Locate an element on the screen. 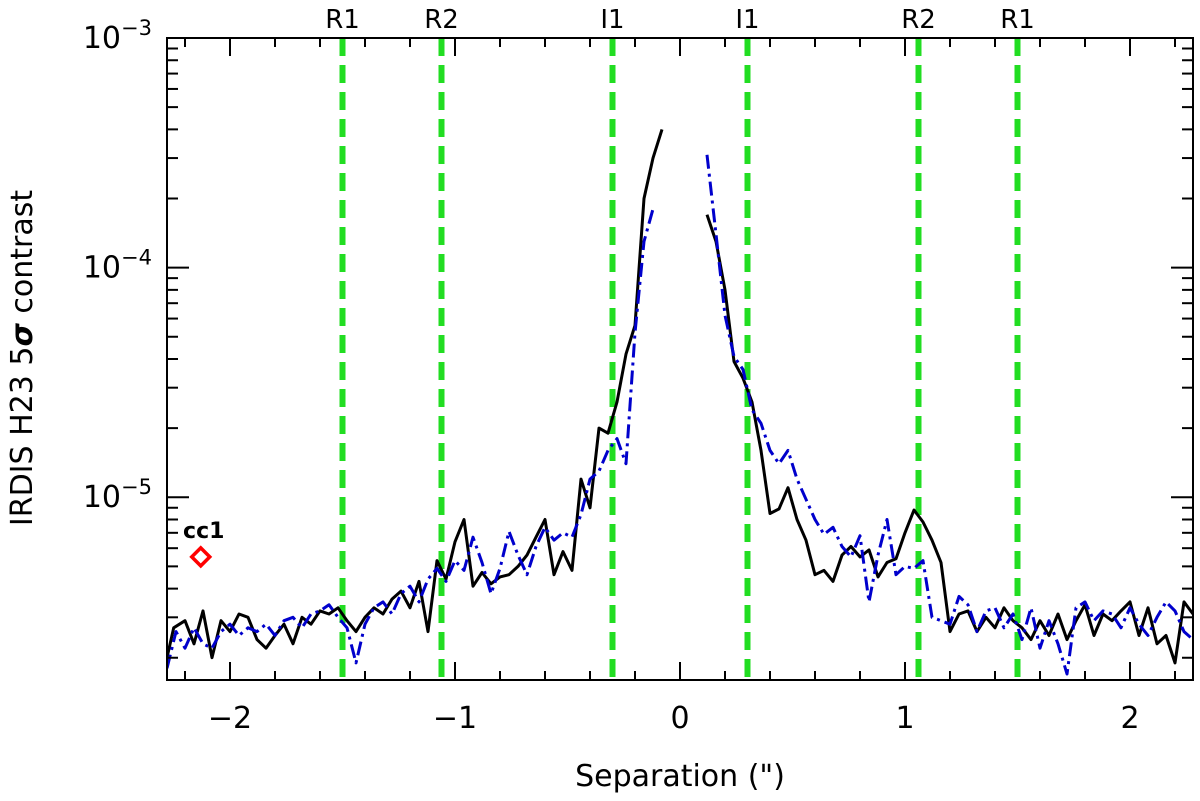  y-tick-label: 10⁻⁴ is located at coordinates (117, 266).